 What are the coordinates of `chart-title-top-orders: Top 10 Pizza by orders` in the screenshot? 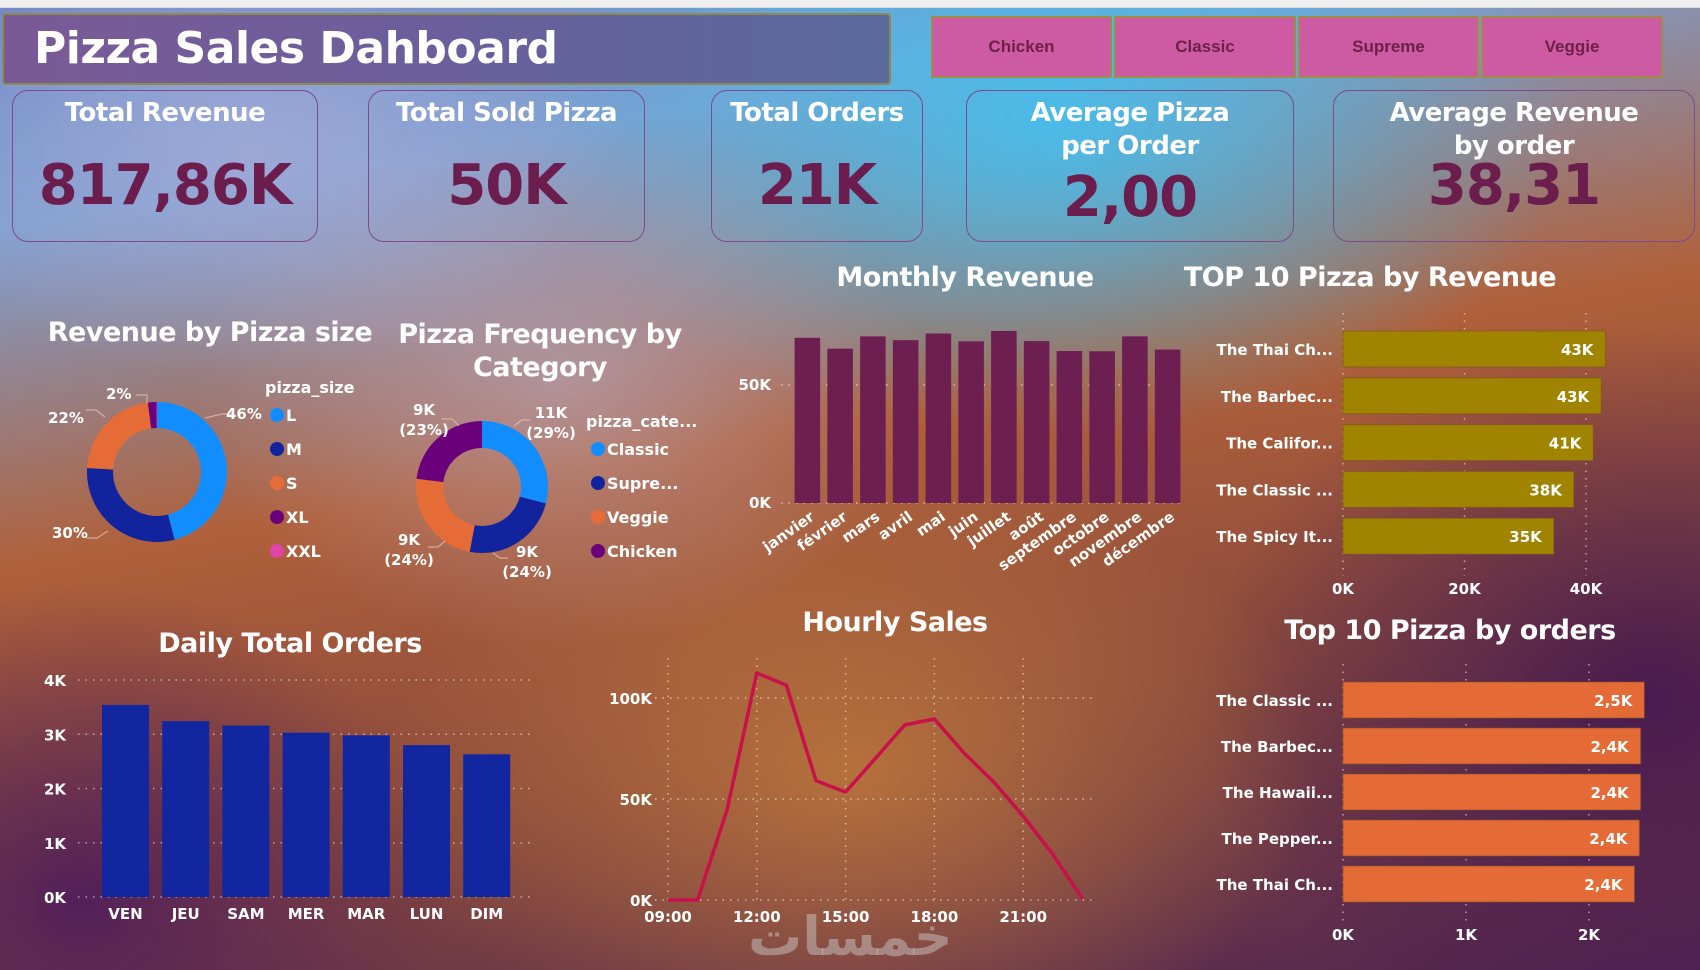 It's located at (1450, 630).